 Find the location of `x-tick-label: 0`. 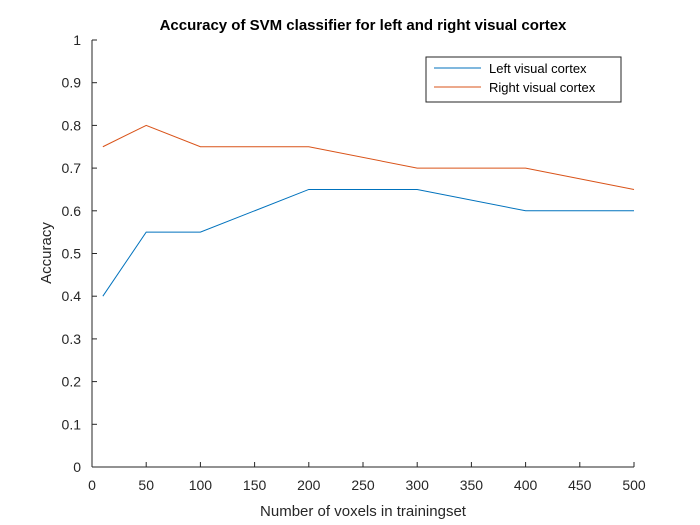

x-tick-label: 0 is located at coordinates (92, 485).